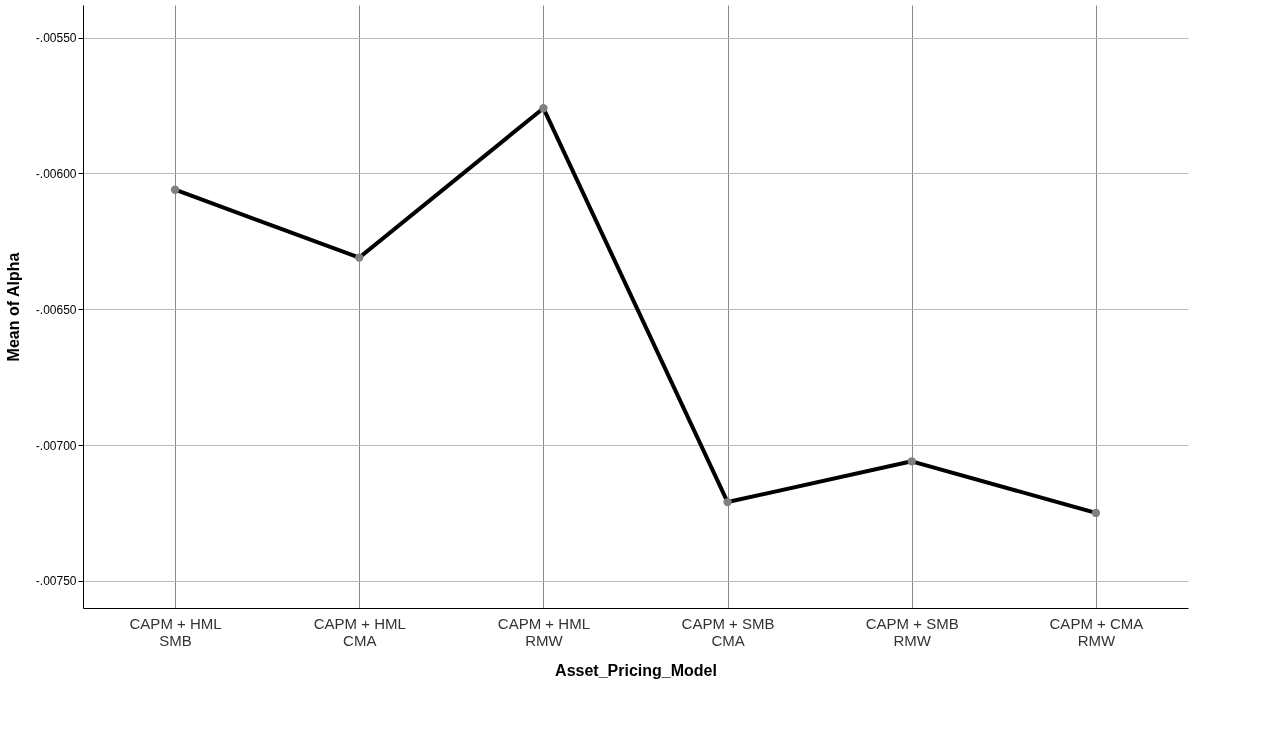 The width and height of the screenshot is (1268, 749). I want to click on x-tick-label: CAPM + HML CMA, so click(359, 631).